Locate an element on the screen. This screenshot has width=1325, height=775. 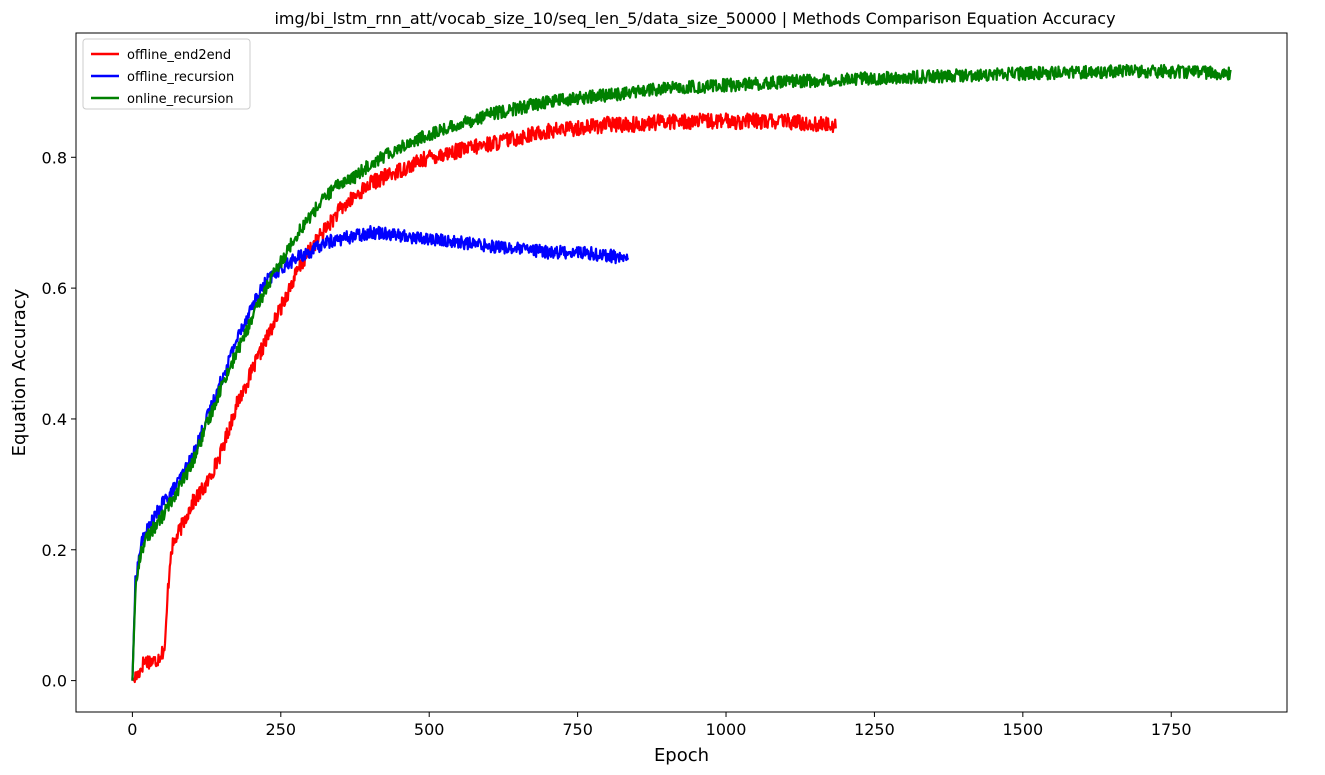
y-tick-label: 0.0 is located at coordinates (54, 681).